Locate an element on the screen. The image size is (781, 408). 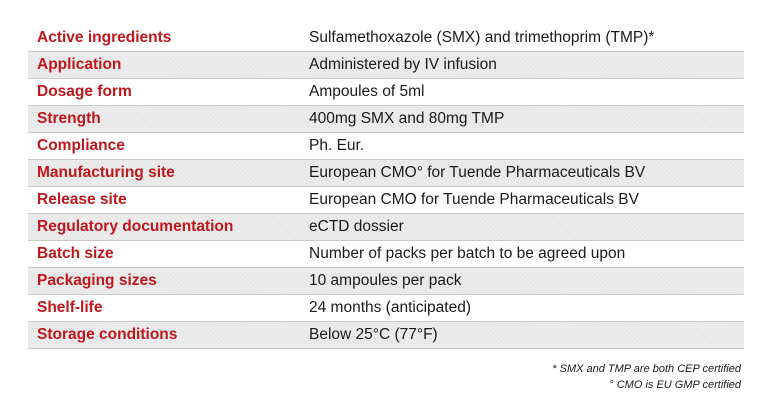
spec-value: 10 ampoules per pack is located at coordinates (385, 280).